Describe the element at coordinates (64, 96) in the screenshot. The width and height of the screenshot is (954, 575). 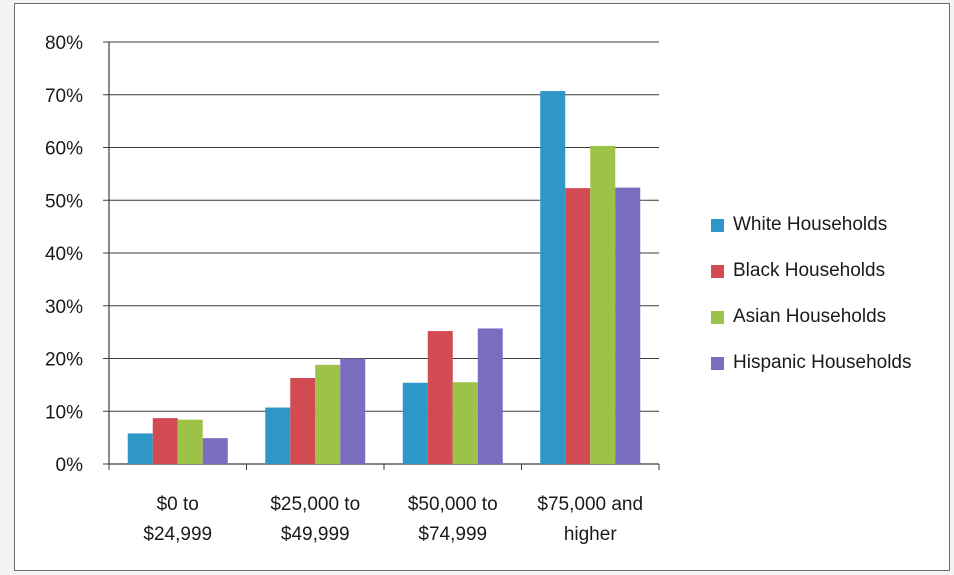
I see `y-tick-label: 70%` at that location.